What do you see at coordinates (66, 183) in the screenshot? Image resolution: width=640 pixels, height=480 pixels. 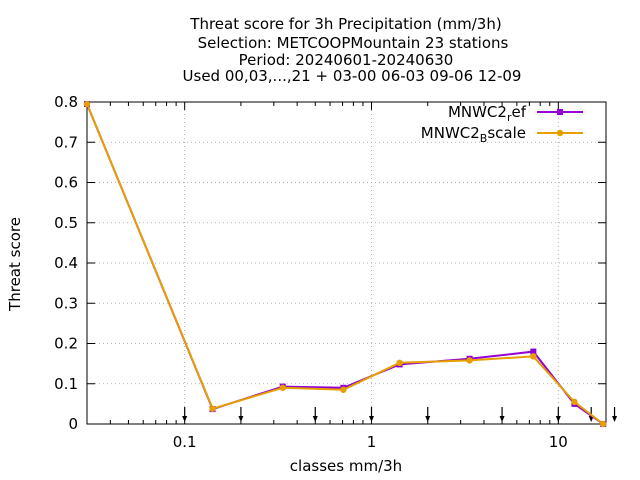 I see `y-tick-label: 0.6` at bounding box center [66, 183].